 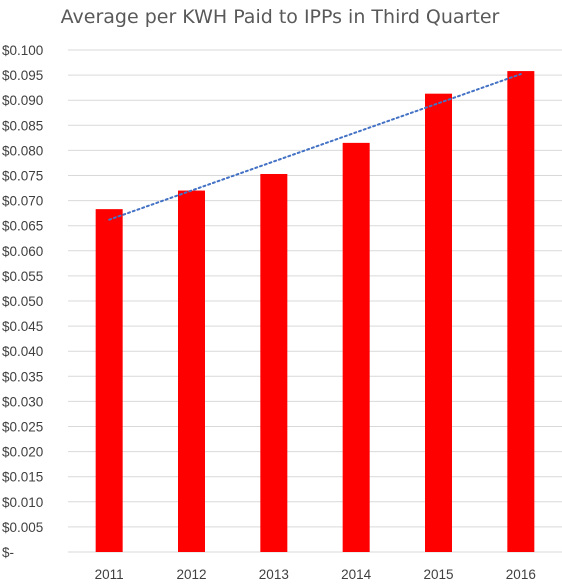 I want to click on y-tick-label: $0.080, so click(x=22, y=150).